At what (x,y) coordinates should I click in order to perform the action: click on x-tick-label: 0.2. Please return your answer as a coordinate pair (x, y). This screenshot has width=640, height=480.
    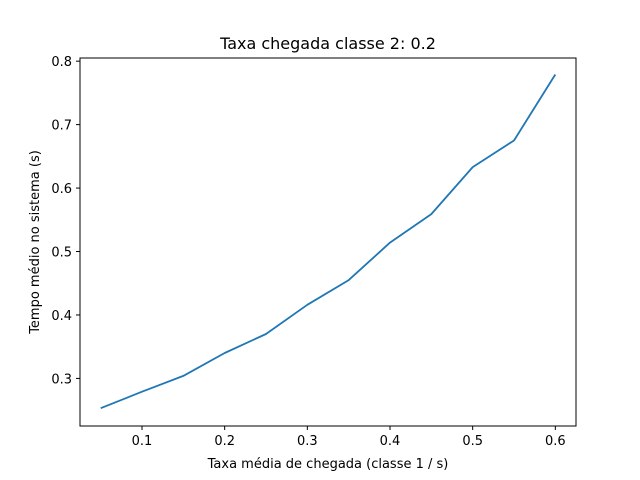
    Looking at the image, I should click on (224, 441).